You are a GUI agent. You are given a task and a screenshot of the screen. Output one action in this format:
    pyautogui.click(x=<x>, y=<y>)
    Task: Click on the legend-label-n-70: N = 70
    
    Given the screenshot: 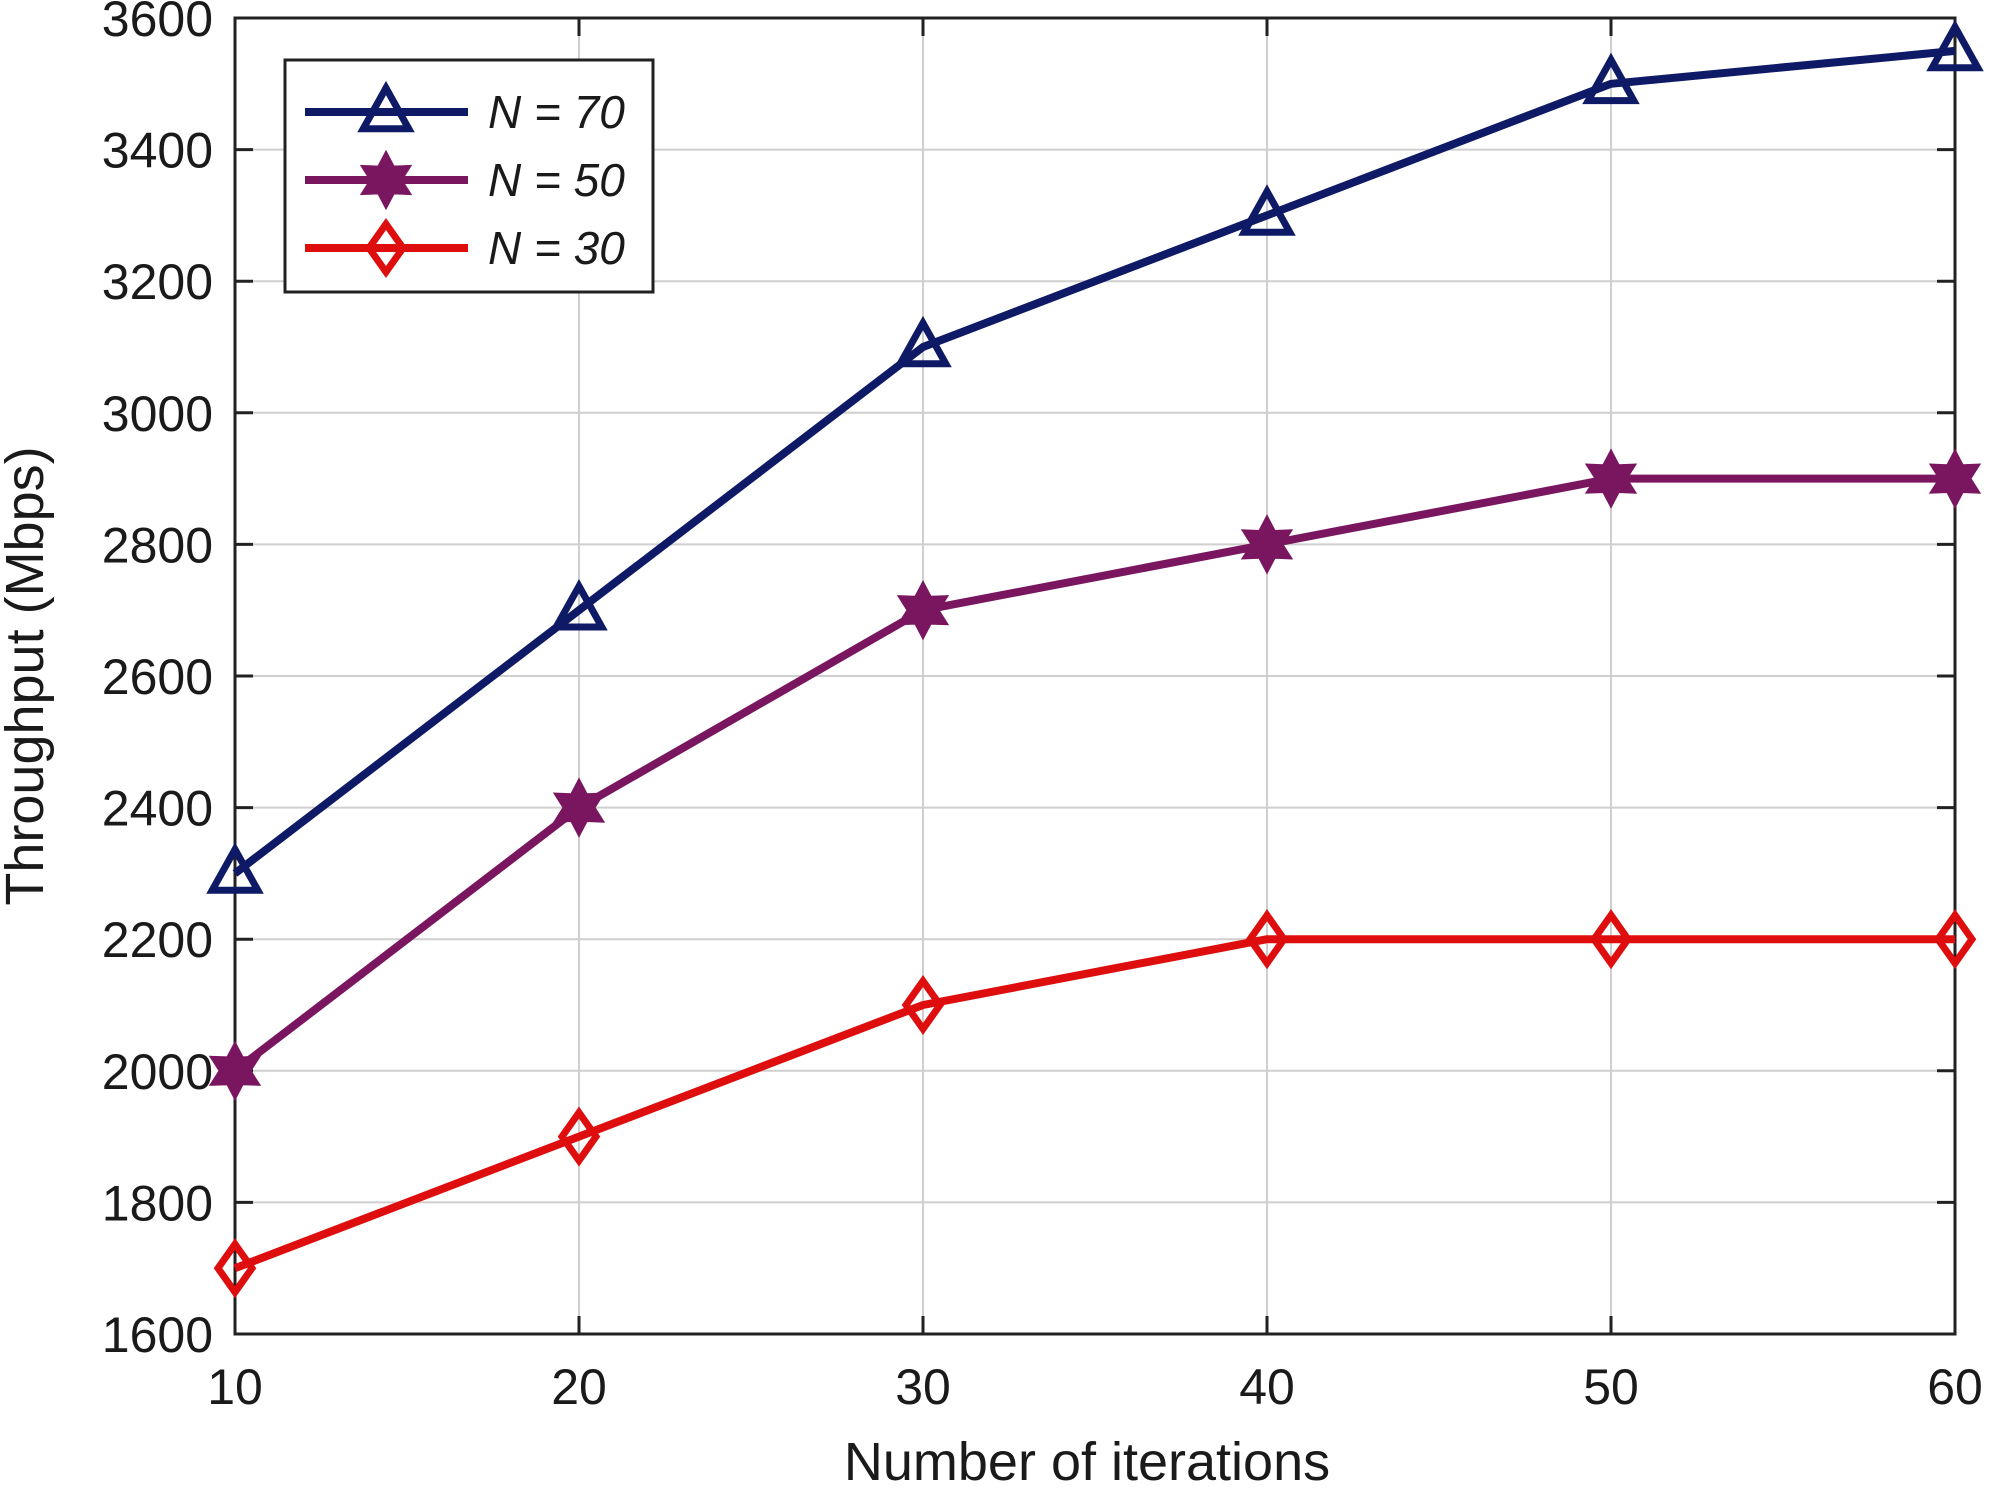 What is the action you would take?
    pyautogui.click(x=556, y=112)
    